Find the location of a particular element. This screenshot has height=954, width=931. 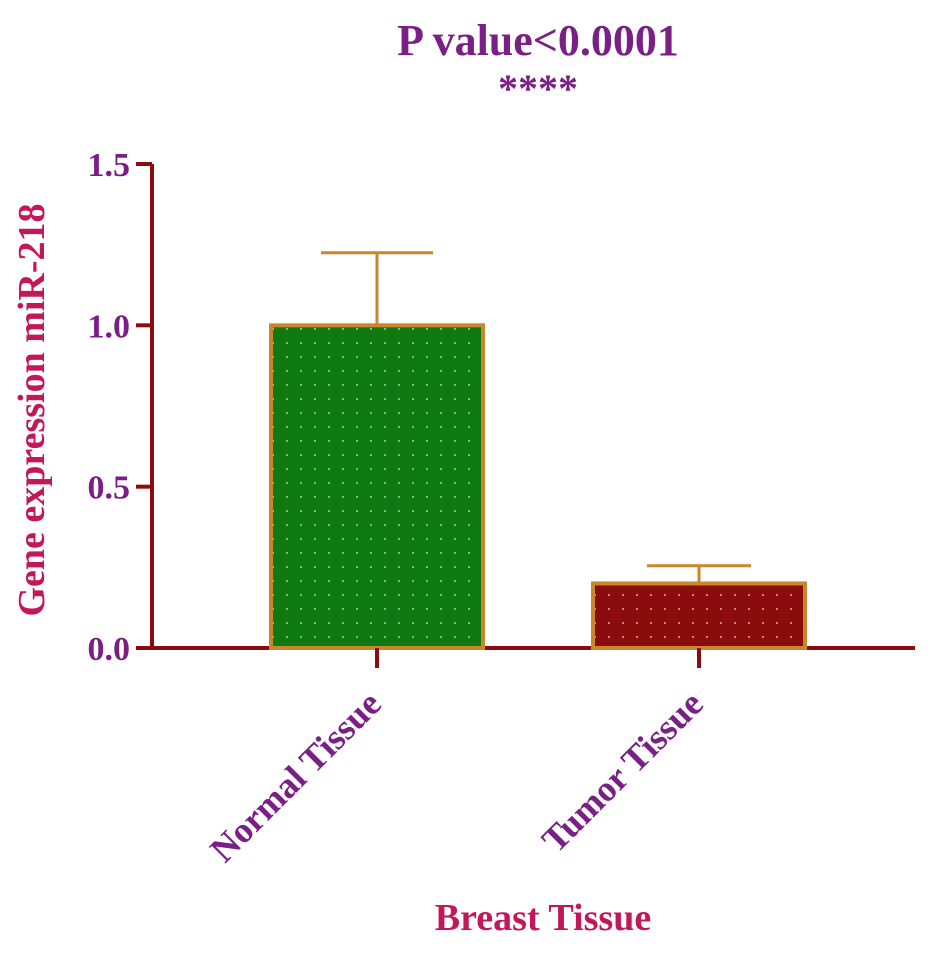

y-tick-label: 1.0 is located at coordinates (109, 326).